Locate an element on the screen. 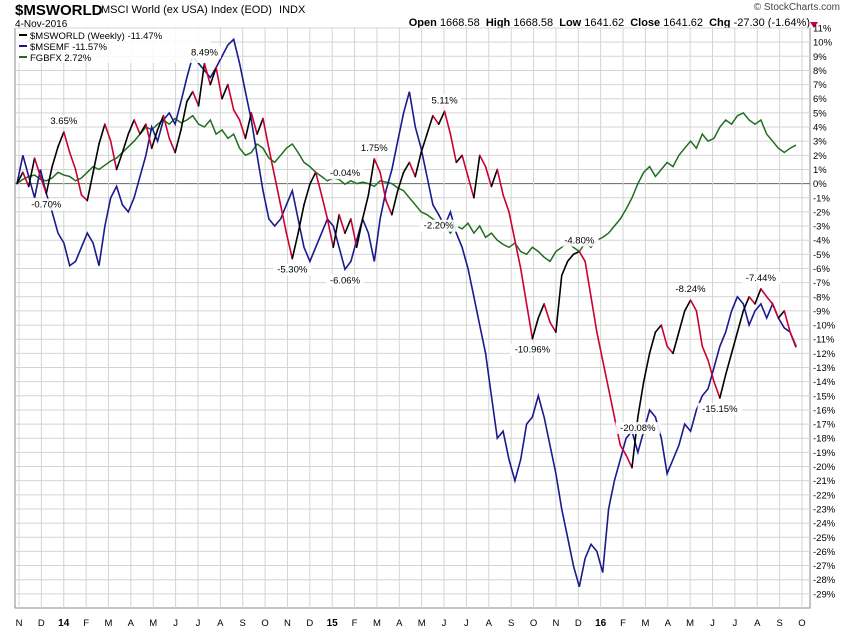  down-arrow-icon is located at coordinates (814, 25).